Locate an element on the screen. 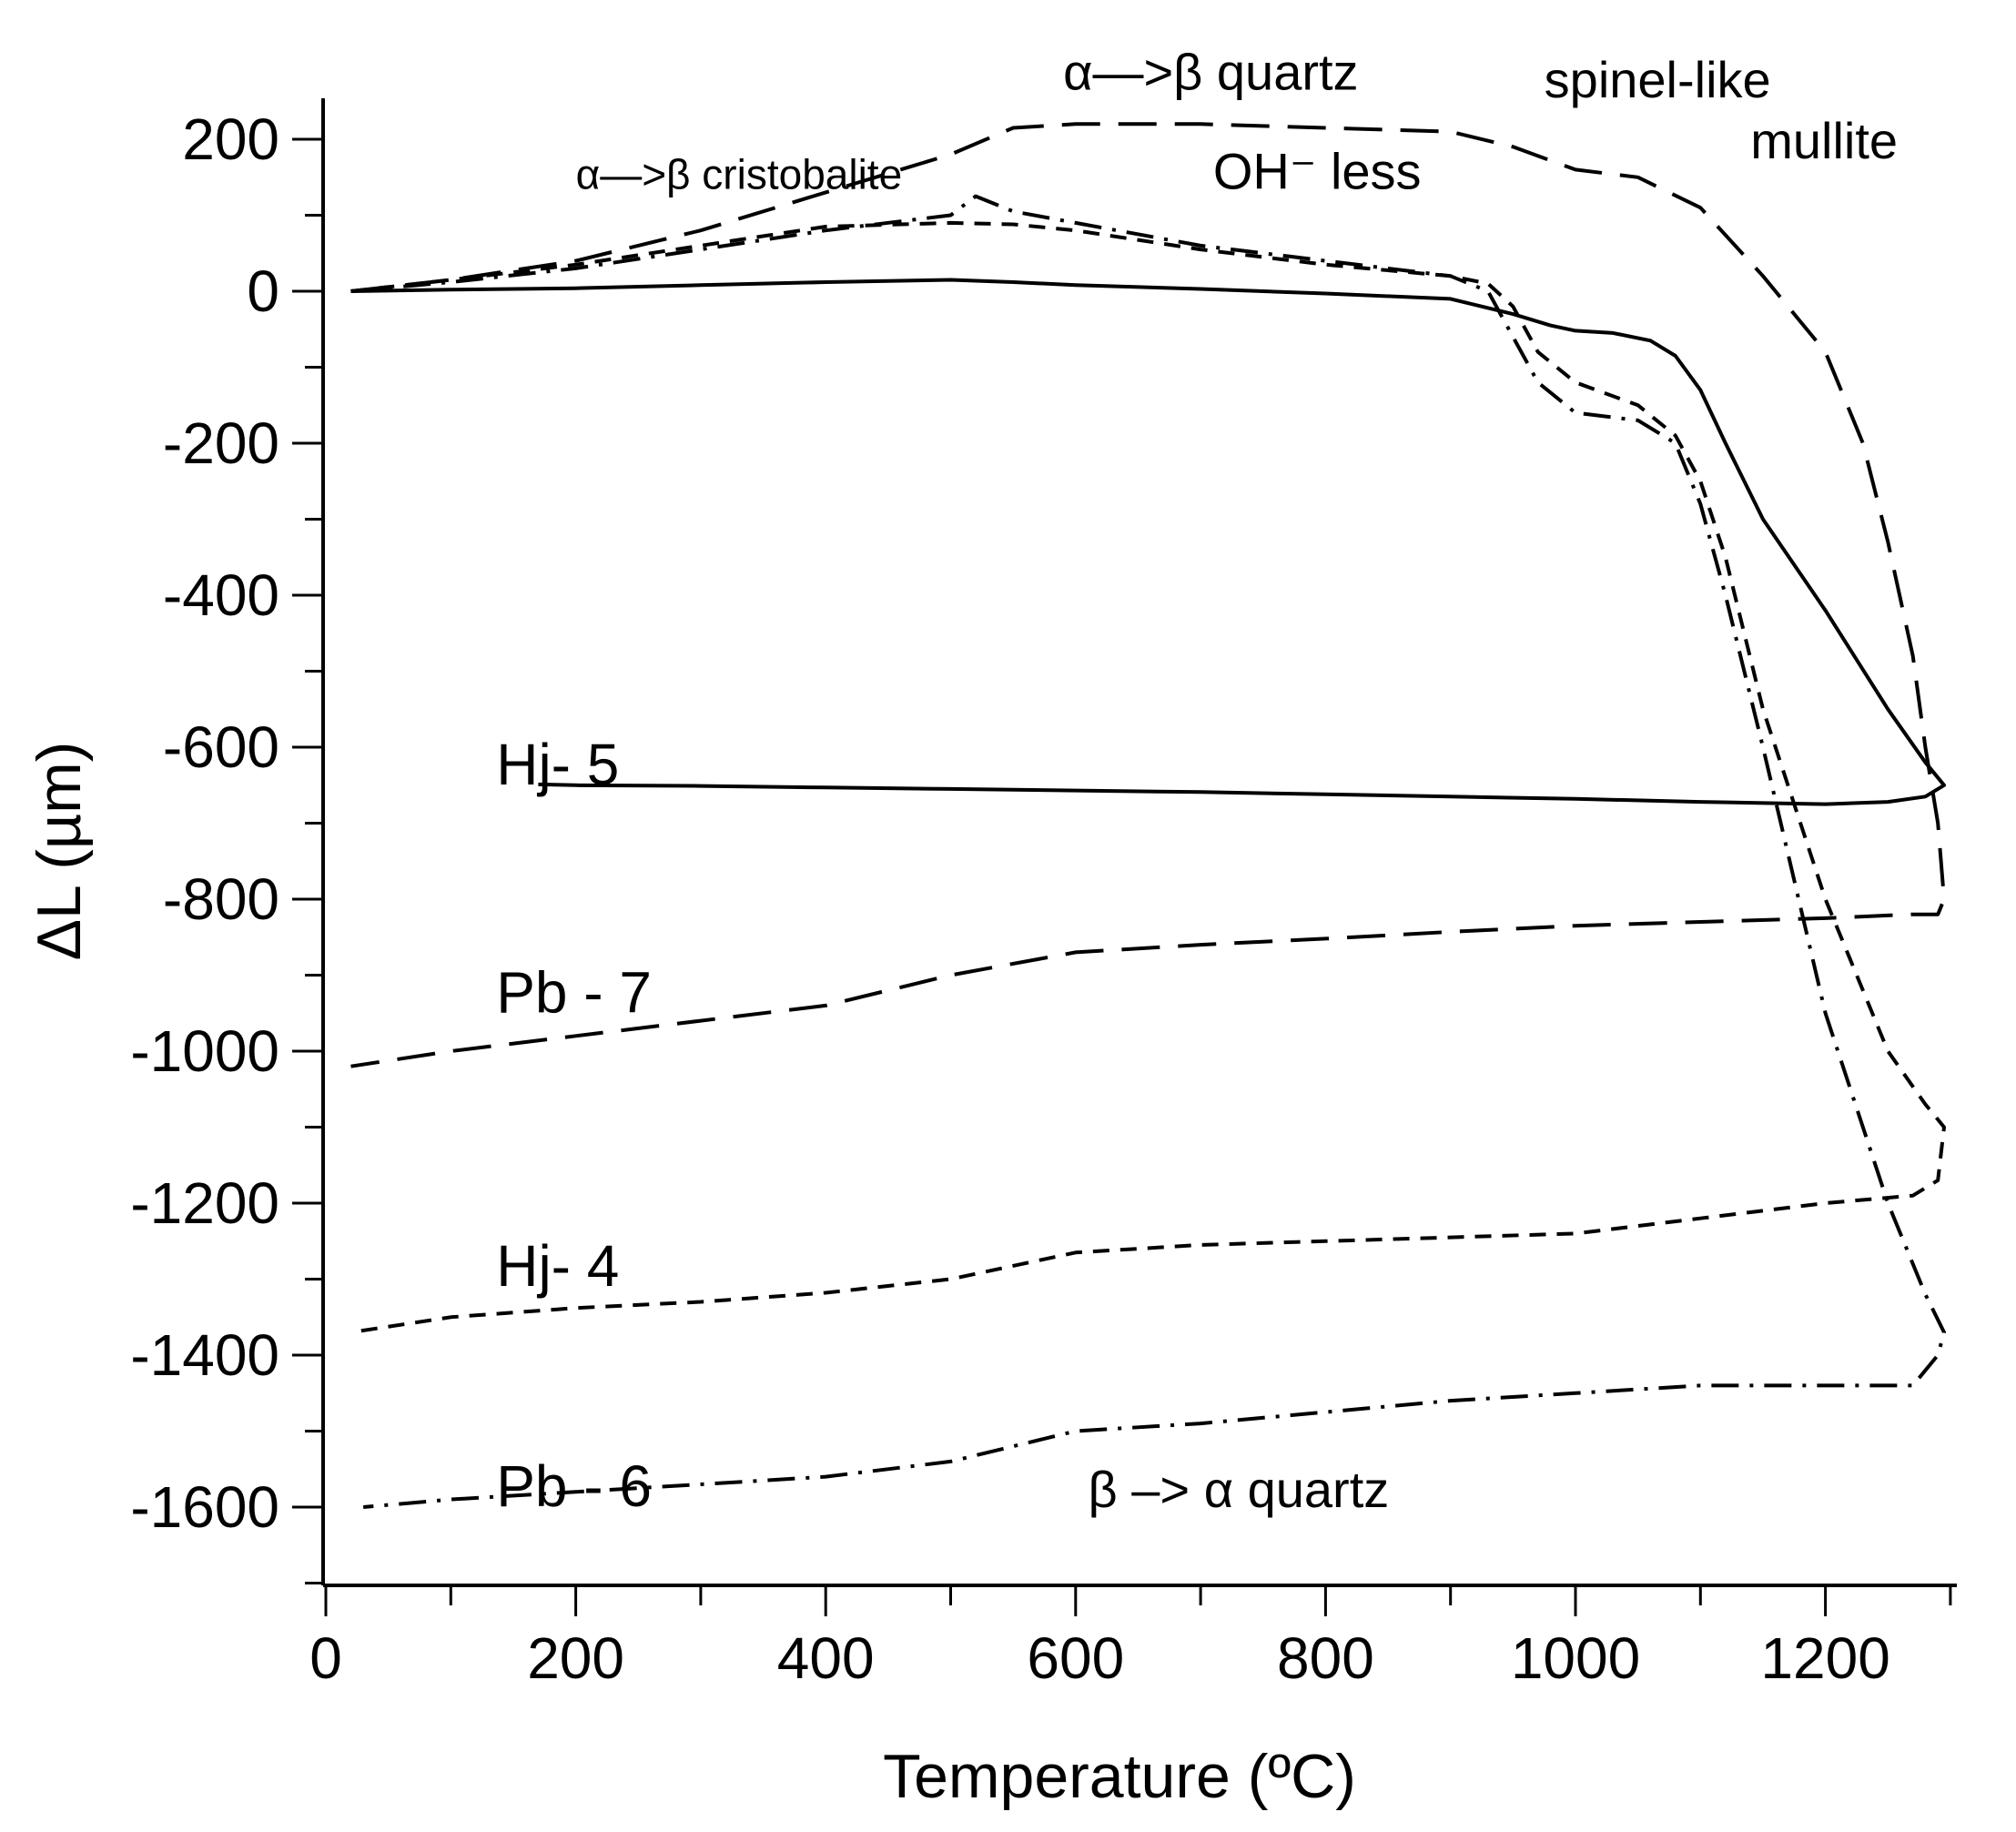  y-tick-label: -1000 is located at coordinates (204, 1051).